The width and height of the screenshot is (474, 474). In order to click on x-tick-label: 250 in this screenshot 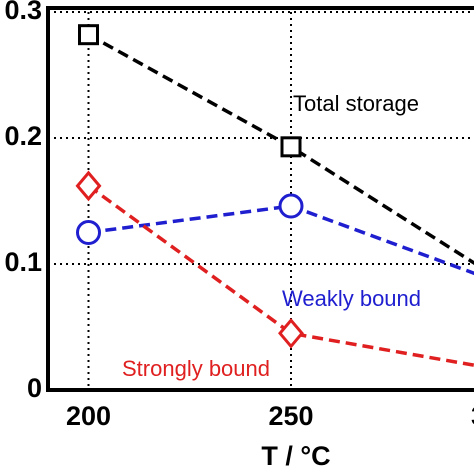, I will do `click(290, 416)`.